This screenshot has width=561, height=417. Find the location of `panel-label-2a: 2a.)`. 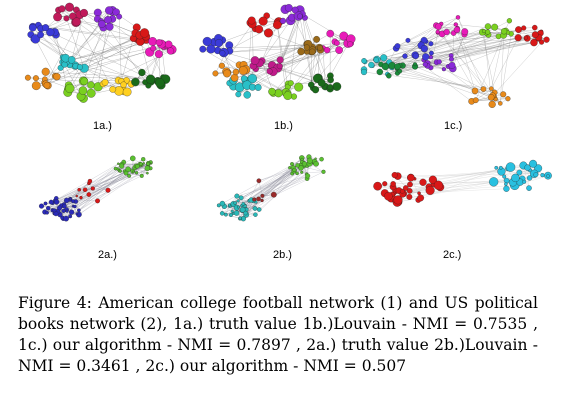

panel-label-2a: 2a.) is located at coordinates (107, 255).